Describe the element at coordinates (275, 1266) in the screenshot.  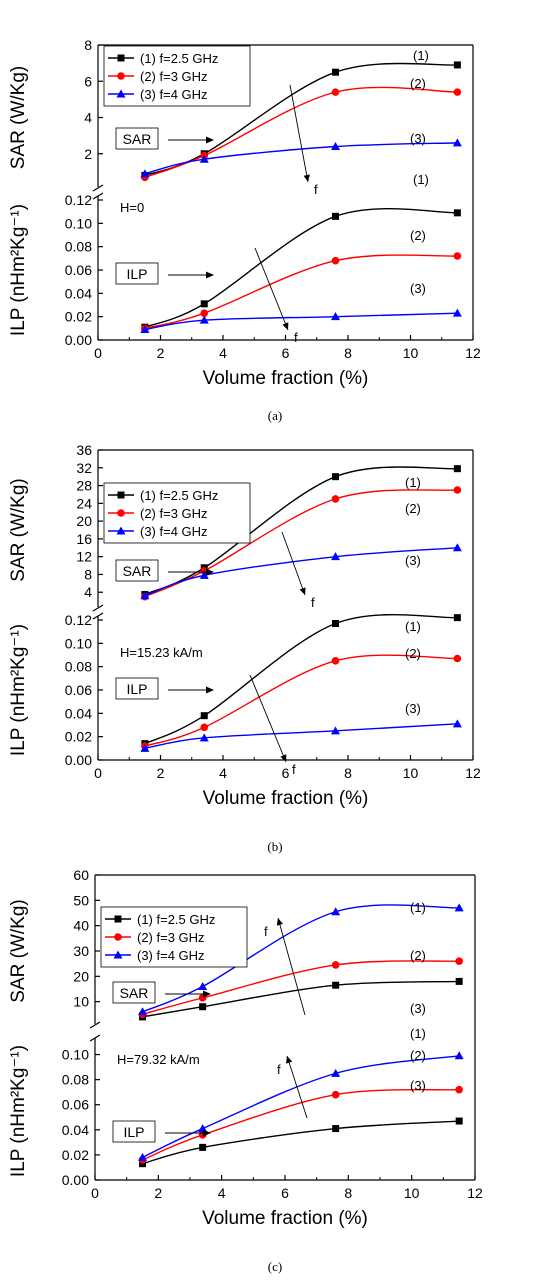
I see `panel-caption: (c)` at that location.